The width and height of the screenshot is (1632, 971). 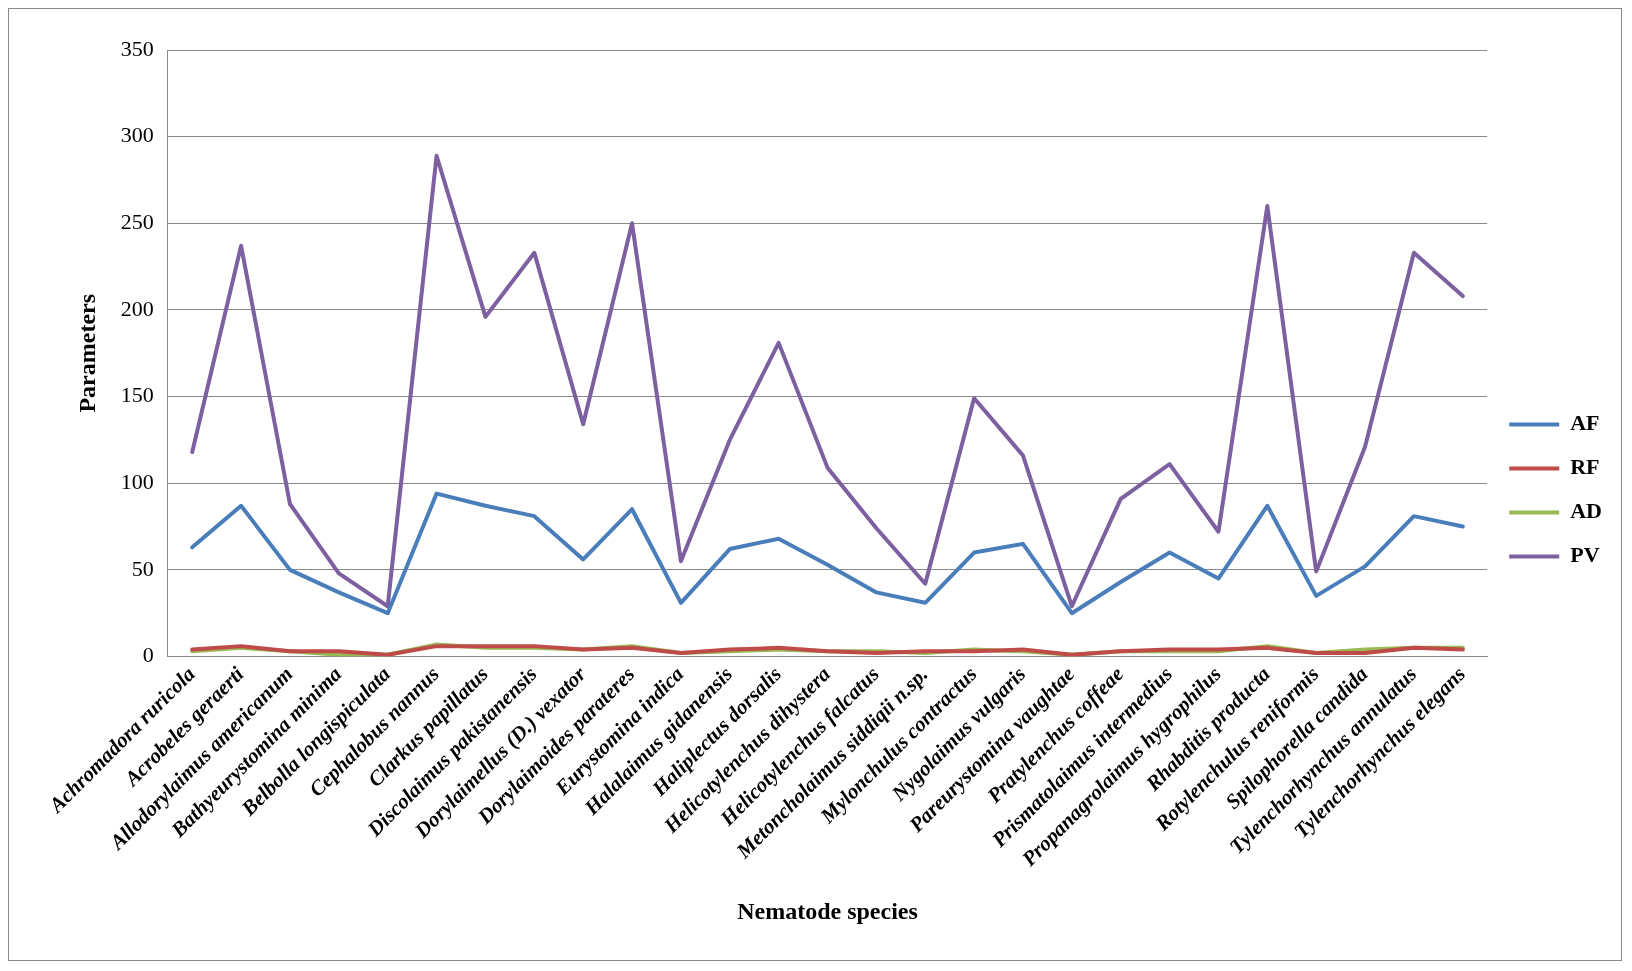 I want to click on x-axis-title: Nematode species, so click(x=827, y=910).